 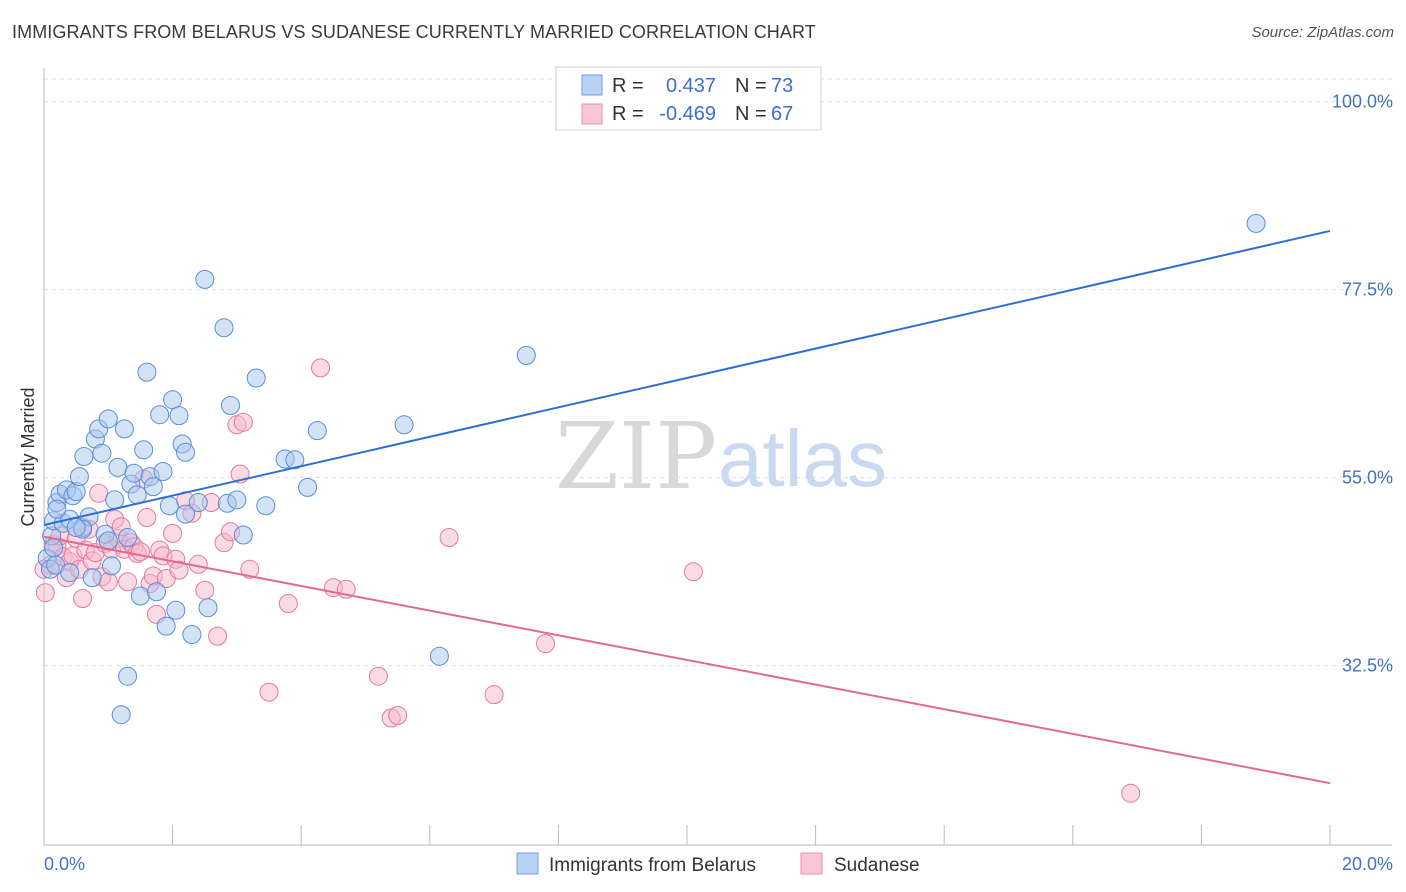 What do you see at coordinates (877, 865) in the screenshot?
I see `series-legend-label-sudanese: Sudanese` at bounding box center [877, 865].